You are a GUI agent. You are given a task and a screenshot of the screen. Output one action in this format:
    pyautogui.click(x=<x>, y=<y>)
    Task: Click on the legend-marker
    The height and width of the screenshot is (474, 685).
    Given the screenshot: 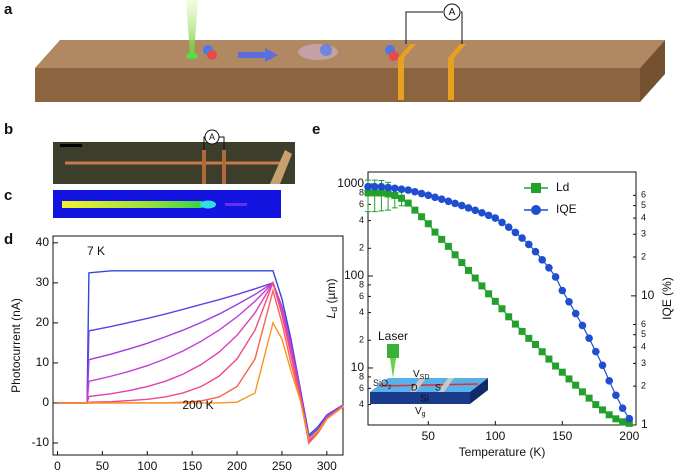 What is the action you would take?
    pyautogui.click(x=536, y=188)
    